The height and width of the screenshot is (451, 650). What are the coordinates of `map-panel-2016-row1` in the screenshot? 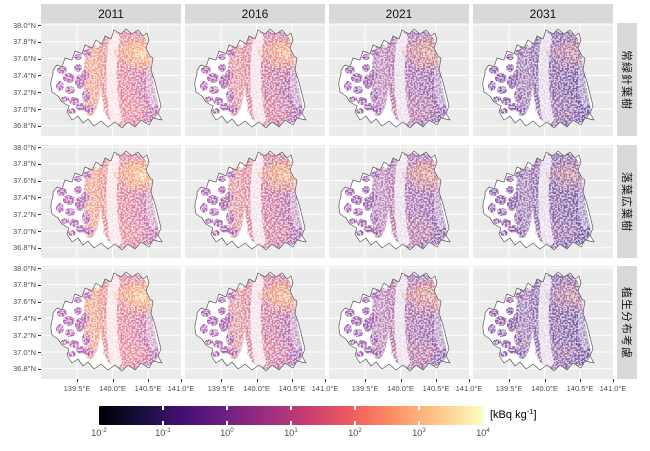 It's located at (255, 79).